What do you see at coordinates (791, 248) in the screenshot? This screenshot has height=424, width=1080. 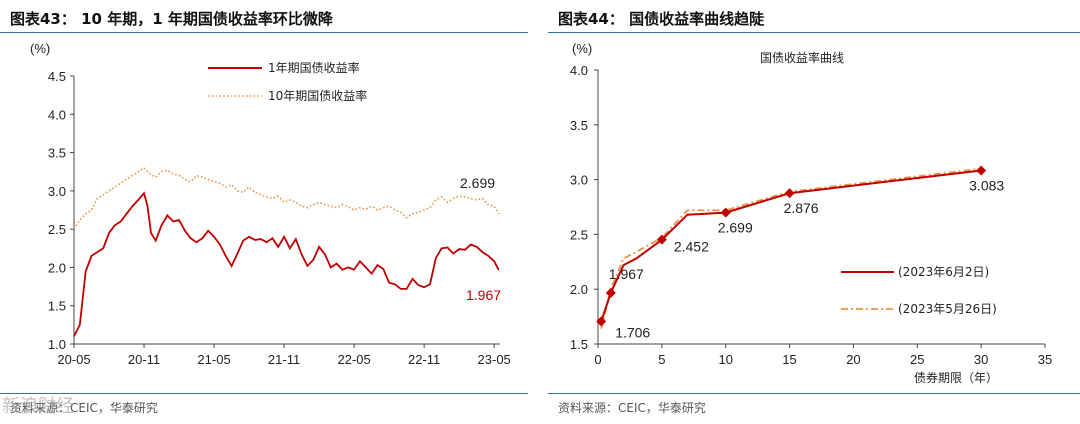 I see `series-line-may26` at bounding box center [791, 248].